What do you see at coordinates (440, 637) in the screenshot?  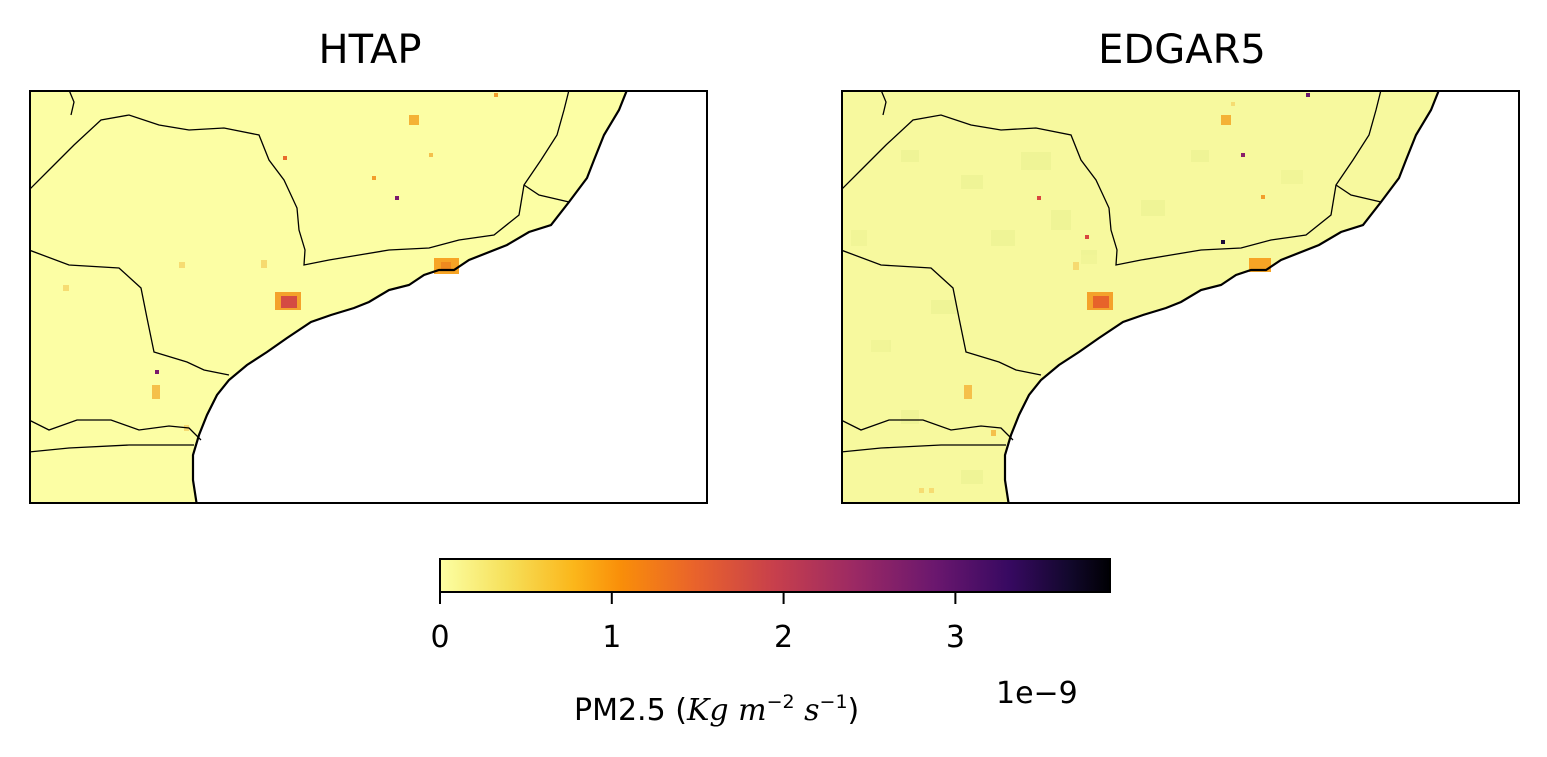 I see `colorbar-tick-label: 0` at bounding box center [440, 637].